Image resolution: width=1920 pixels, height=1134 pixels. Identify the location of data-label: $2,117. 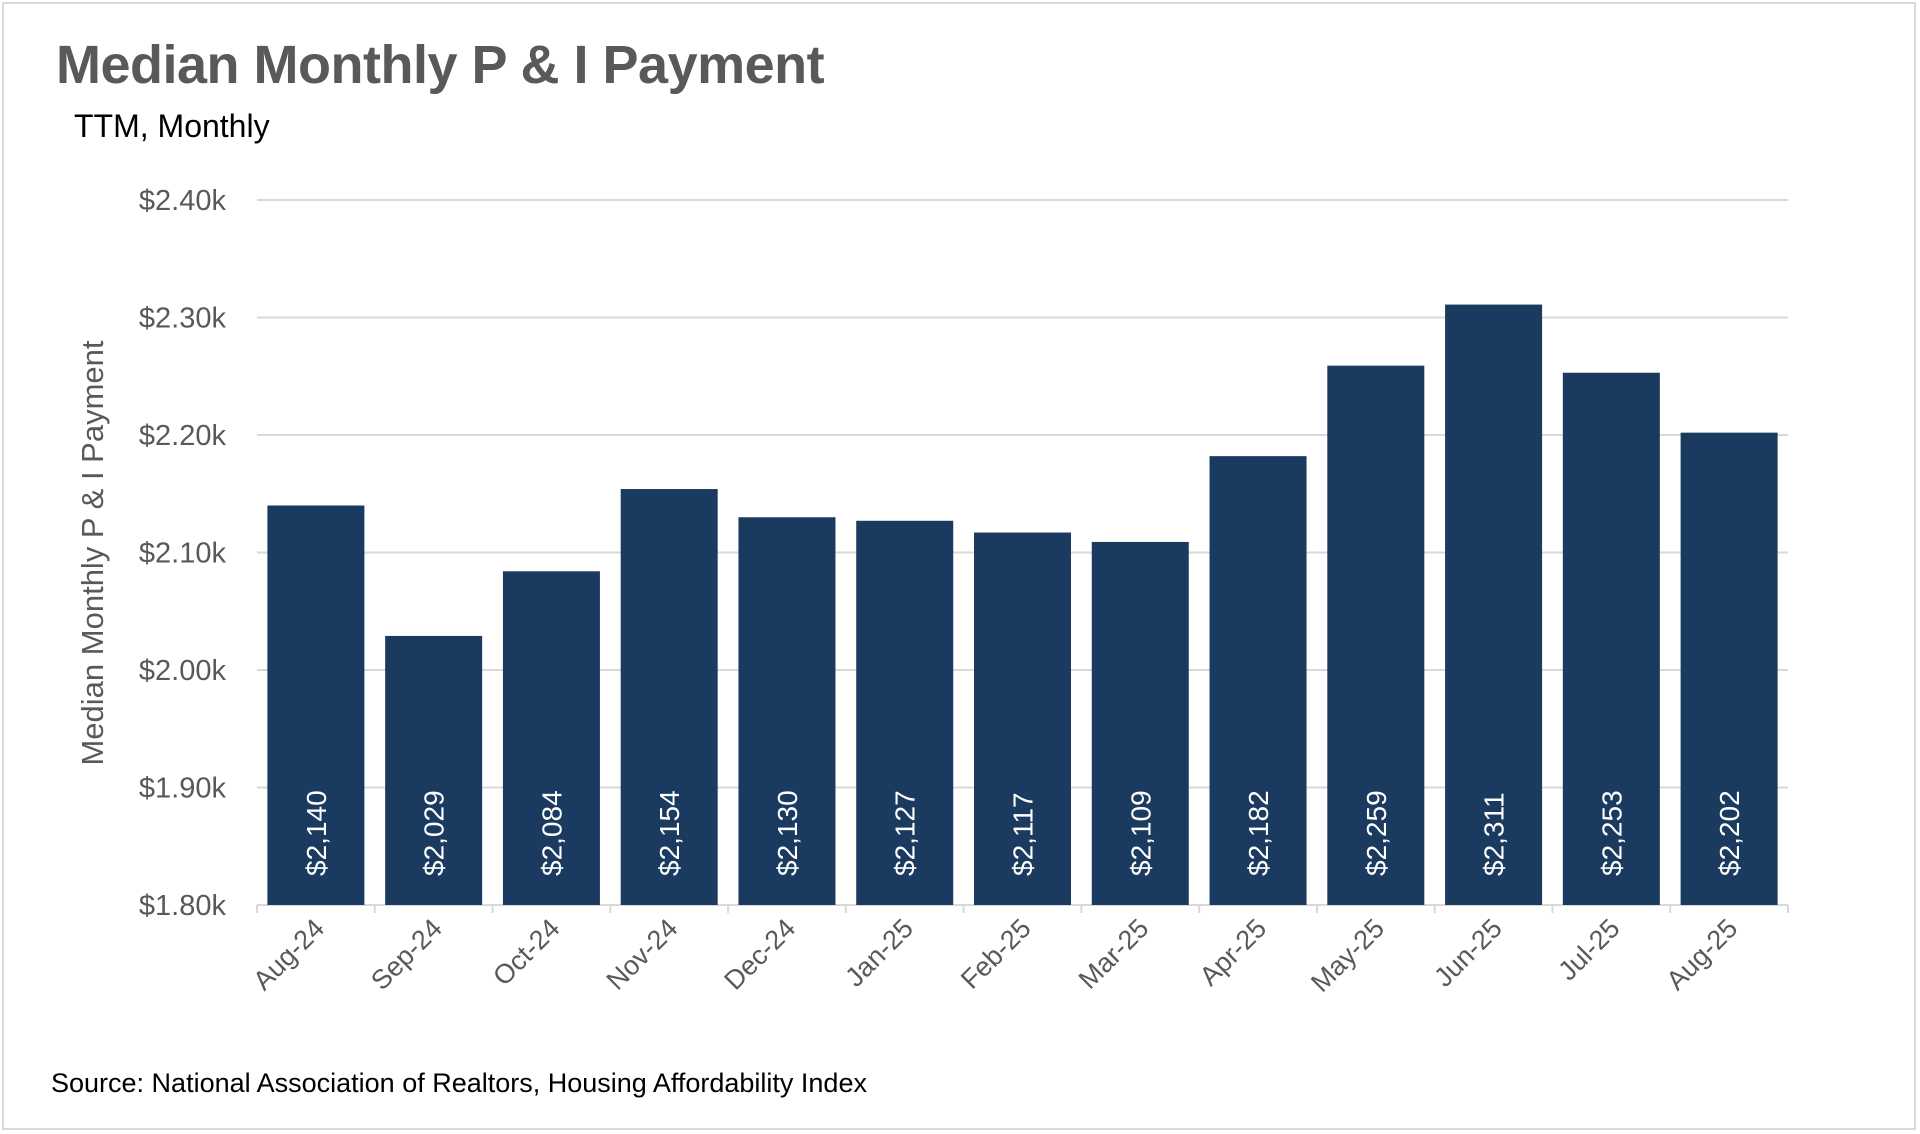
(1023, 834).